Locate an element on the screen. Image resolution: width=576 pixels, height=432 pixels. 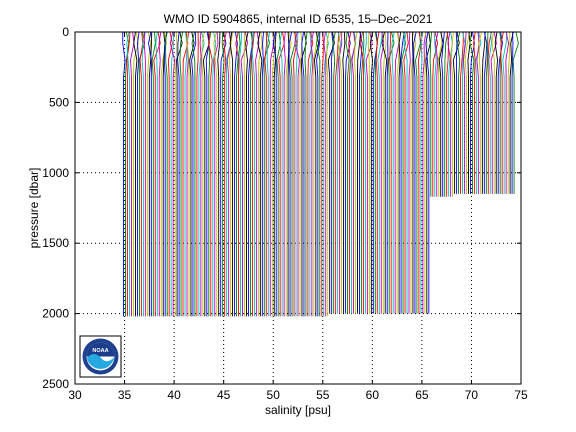
x-tick-label: 65 is located at coordinates (422, 395).